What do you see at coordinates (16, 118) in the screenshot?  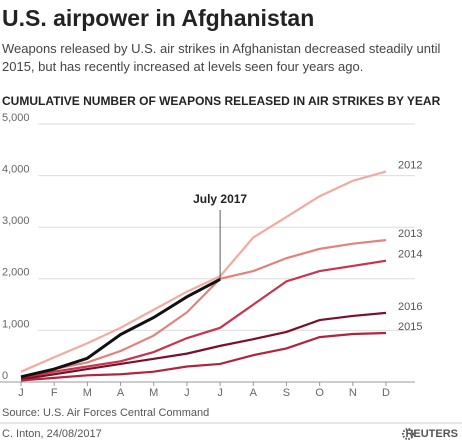 I see `y-tick-label: 5,000` at bounding box center [16, 118].